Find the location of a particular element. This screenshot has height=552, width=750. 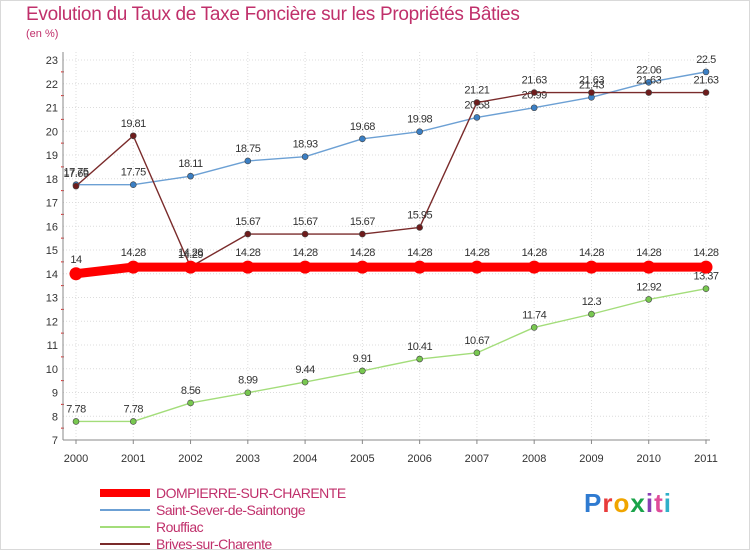

legend-item-rouffiac: Rouffiac is located at coordinates (223, 526).